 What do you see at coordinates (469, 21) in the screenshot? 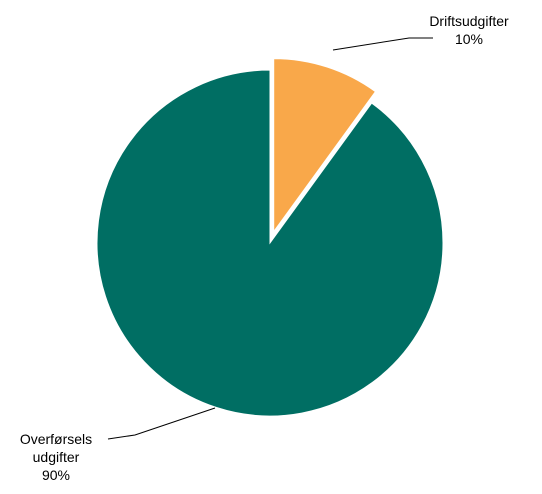
I see `slice-label-line: Driftsudgifter` at bounding box center [469, 21].